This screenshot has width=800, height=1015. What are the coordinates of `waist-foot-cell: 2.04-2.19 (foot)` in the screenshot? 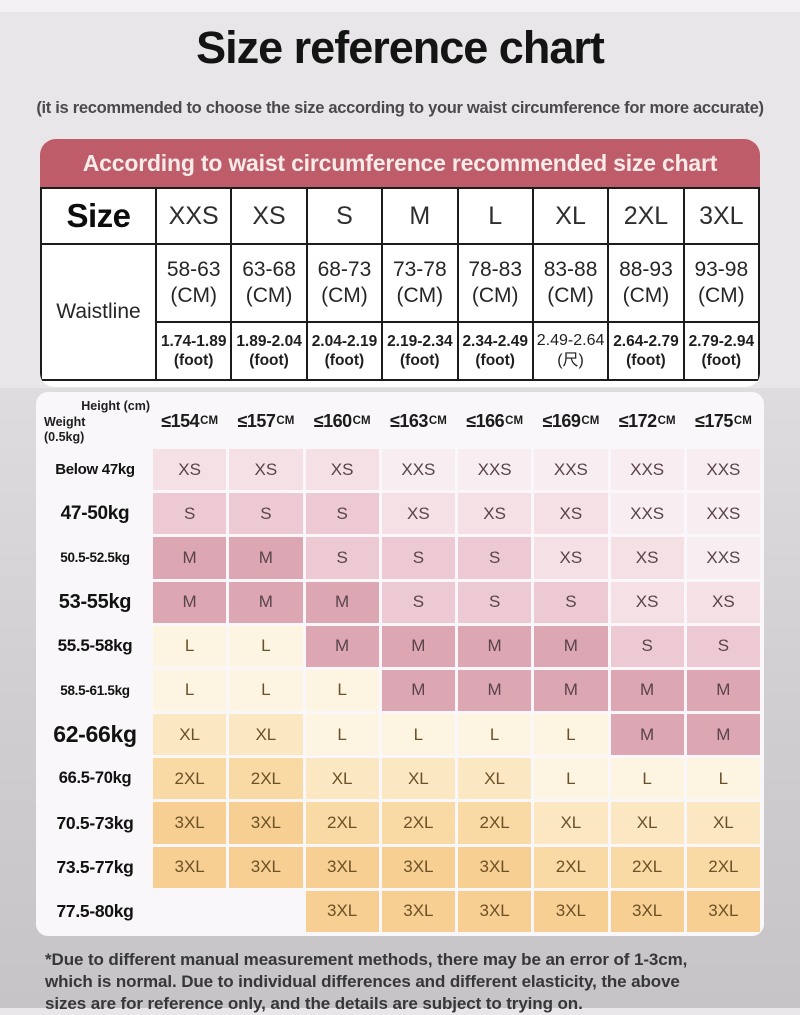 It's located at (344, 351).